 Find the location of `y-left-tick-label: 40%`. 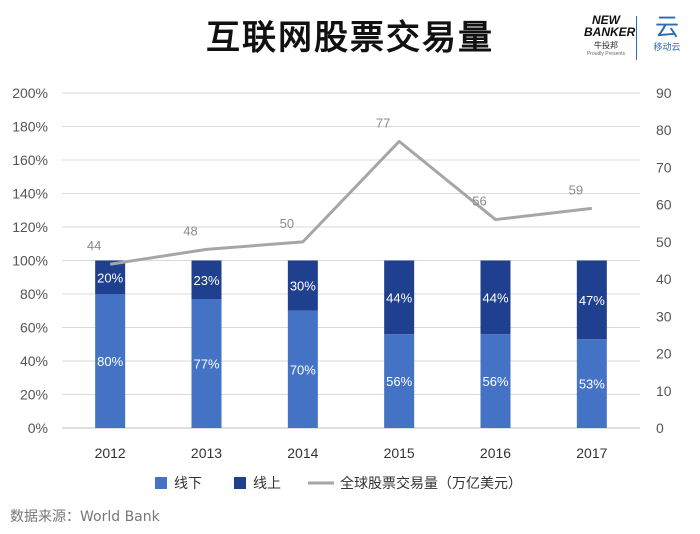

y-left-tick-label: 40% is located at coordinates (34, 361).